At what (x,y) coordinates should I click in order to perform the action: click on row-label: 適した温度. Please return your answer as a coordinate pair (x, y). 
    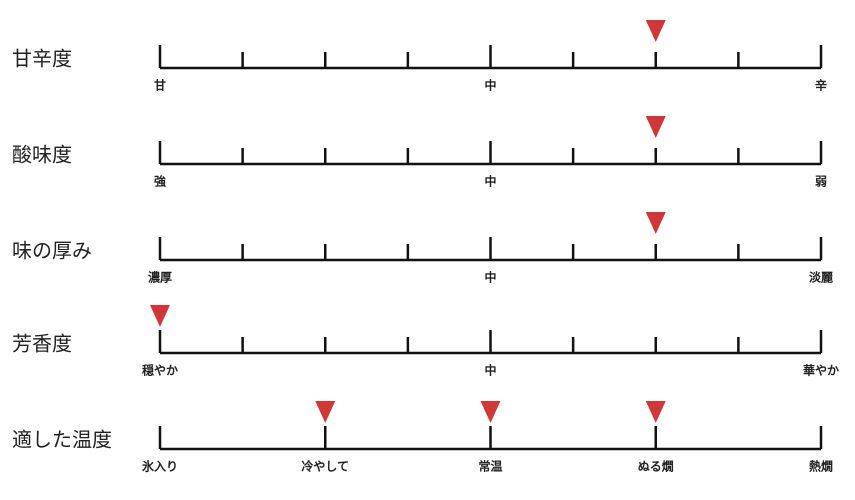
    Looking at the image, I should click on (62, 440).